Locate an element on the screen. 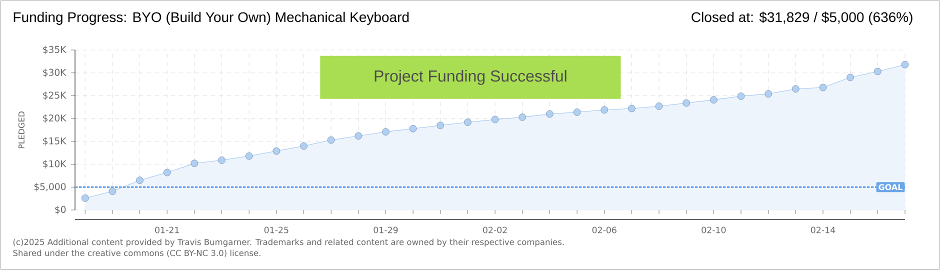  chart-subtitle: Closed at: $31,829 / $5,000 (636%) is located at coordinates (802, 18).